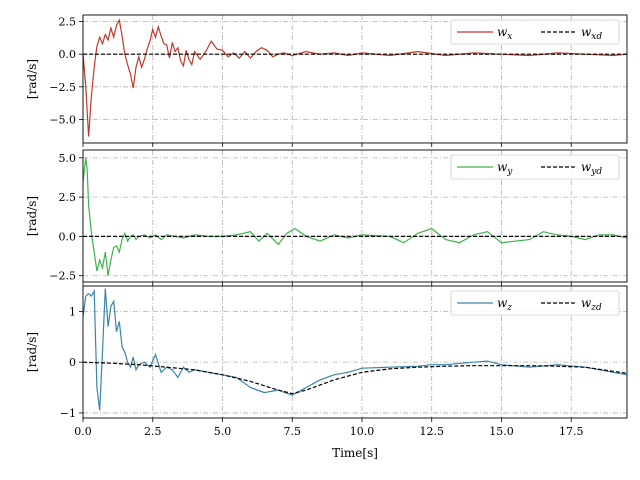 Image resolution: width=640 pixels, height=480 pixels. I want to click on x-tick-label: 10.0, so click(362, 431).